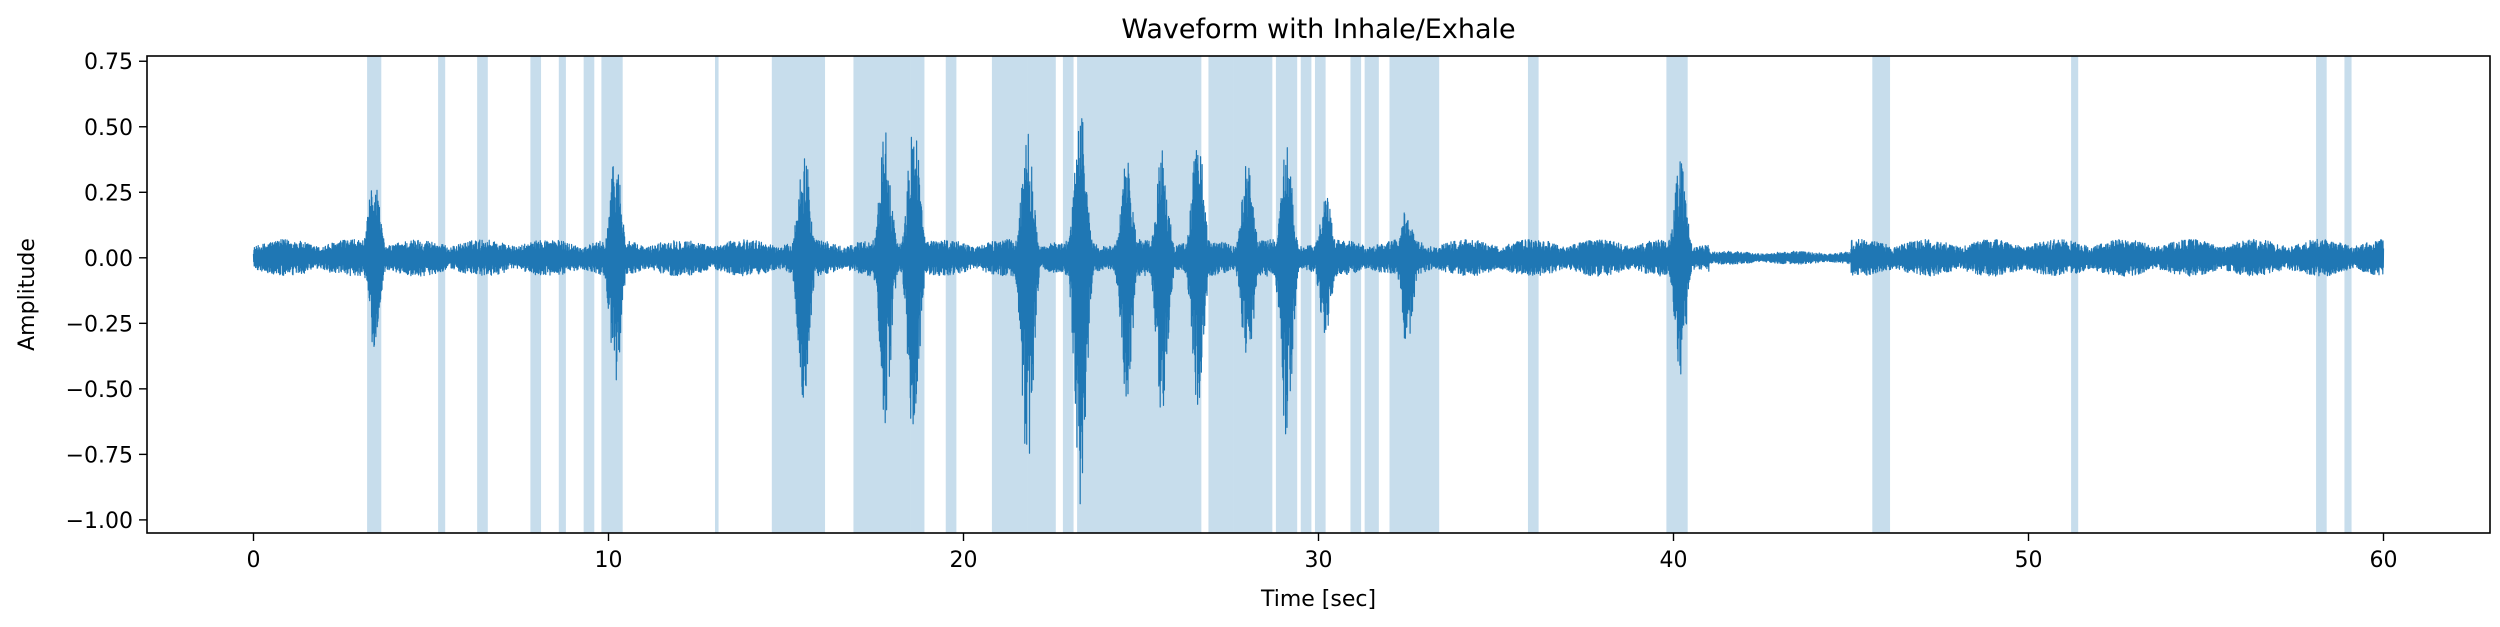 This screenshot has height=627, width=2500. What do you see at coordinates (108, 62) in the screenshot?
I see `y-tick-label: 0.75` at bounding box center [108, 62].